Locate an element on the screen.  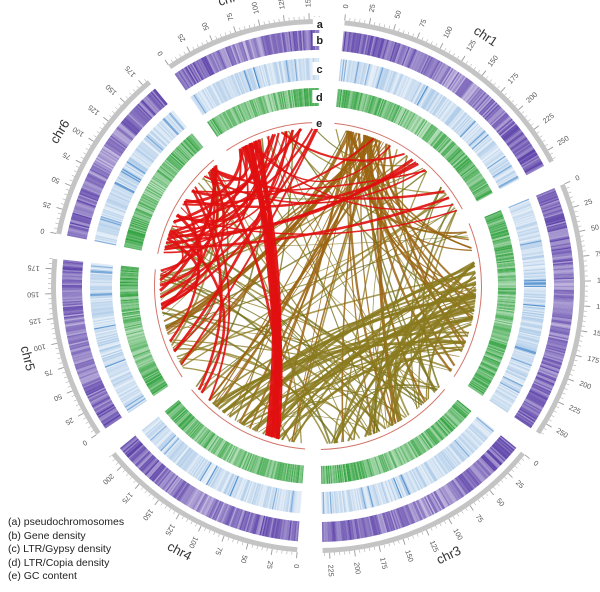
tick-label: 125 is located at coordinates (35, 321).